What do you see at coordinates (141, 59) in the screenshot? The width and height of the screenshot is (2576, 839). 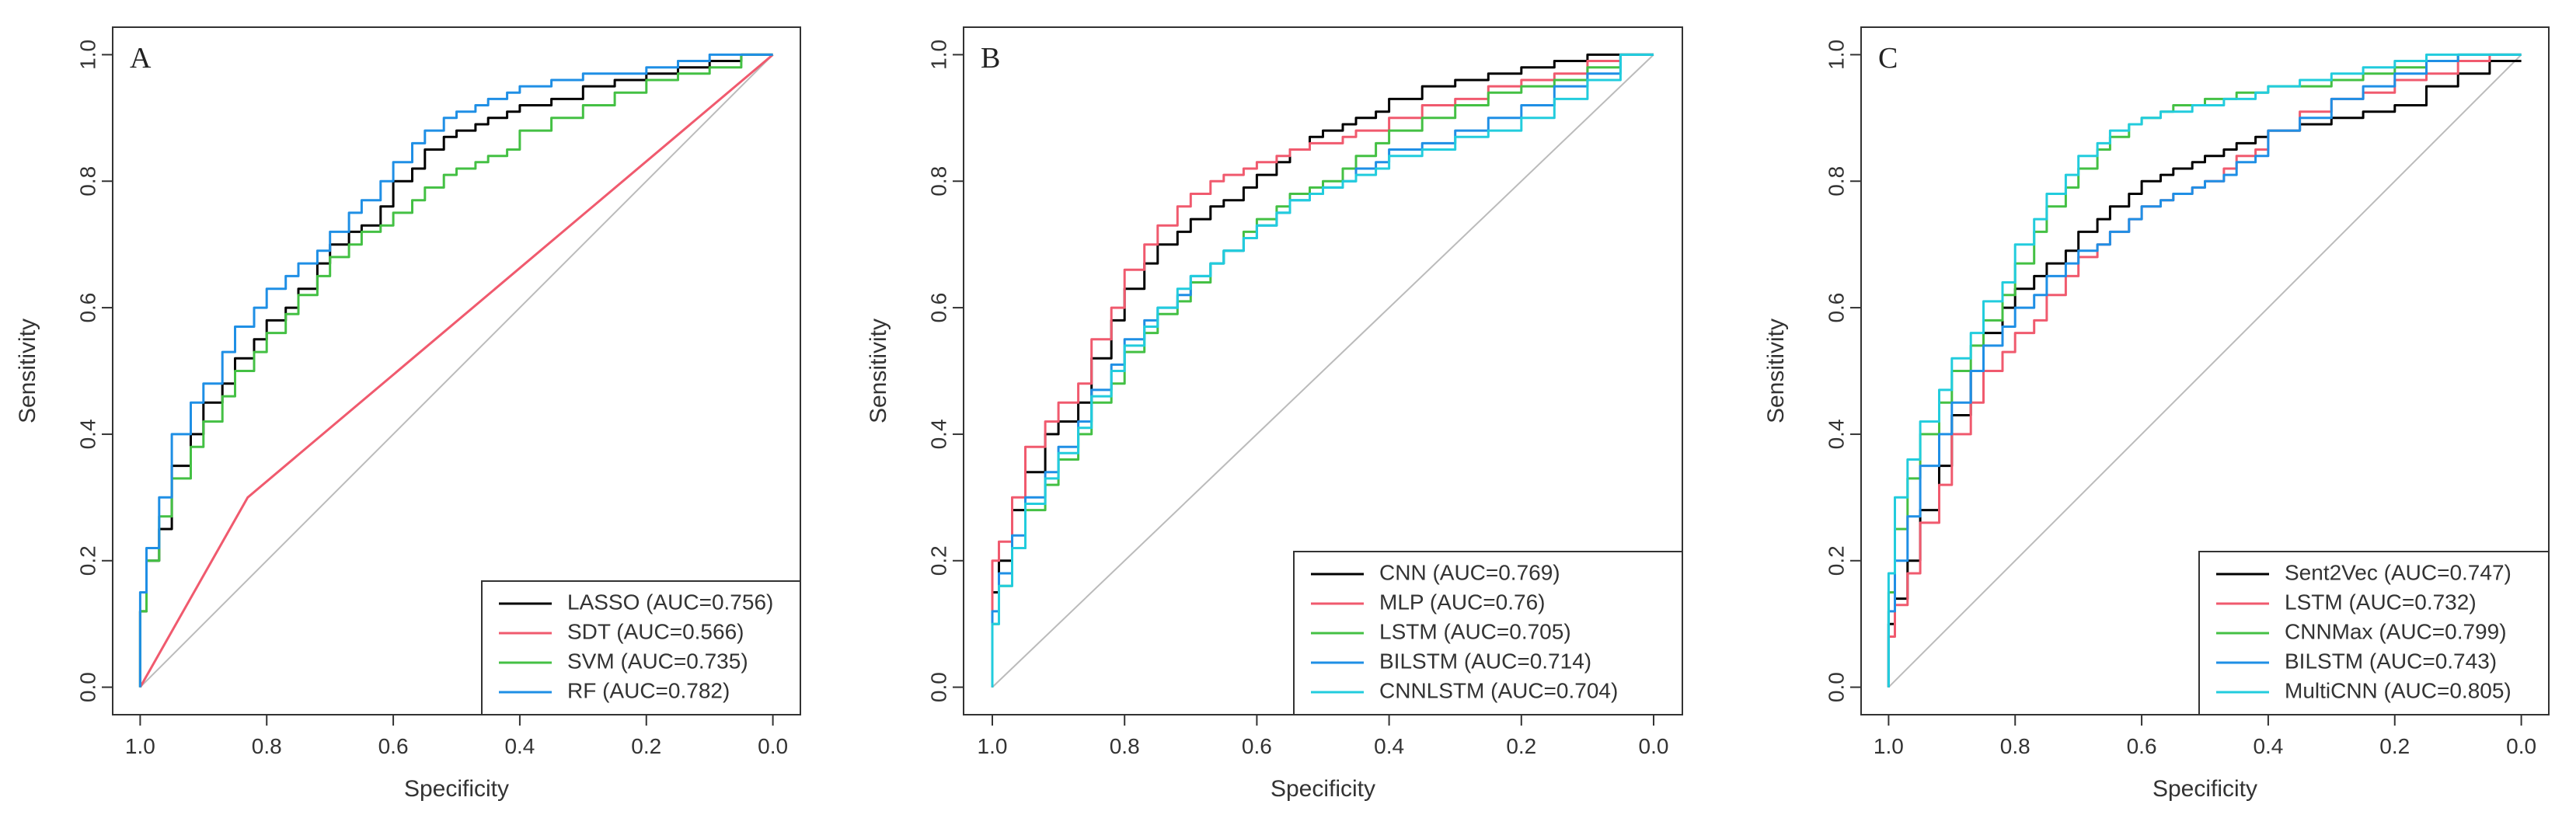 I see `panel-letter: A` at bounding box center [141, 59].